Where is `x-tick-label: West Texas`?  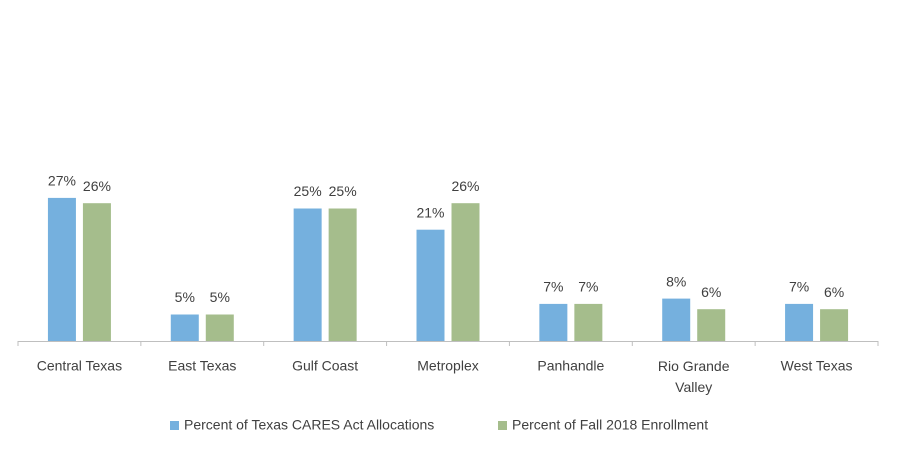
x-tick-label: West Texas is located at coordinates (817, 366).